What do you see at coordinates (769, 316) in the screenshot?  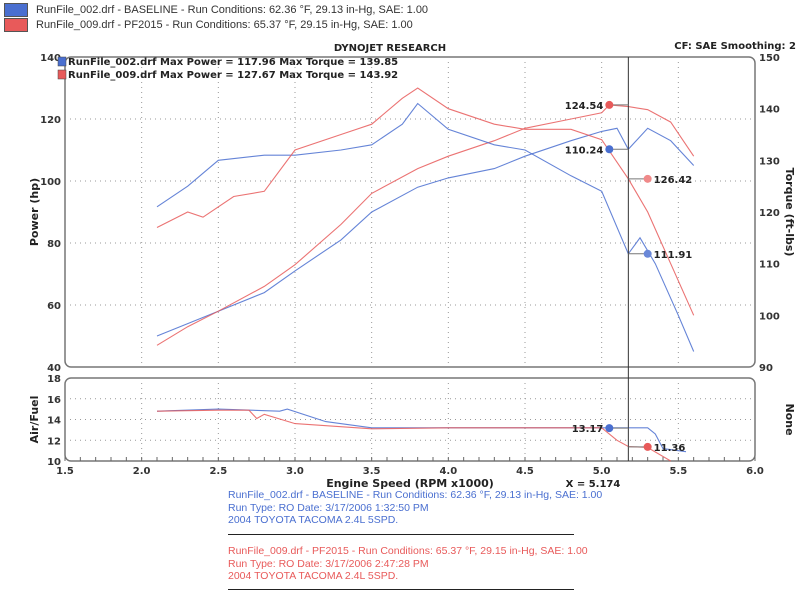 I see `torque-tick-label: 100` at bounding box center [769, 316].